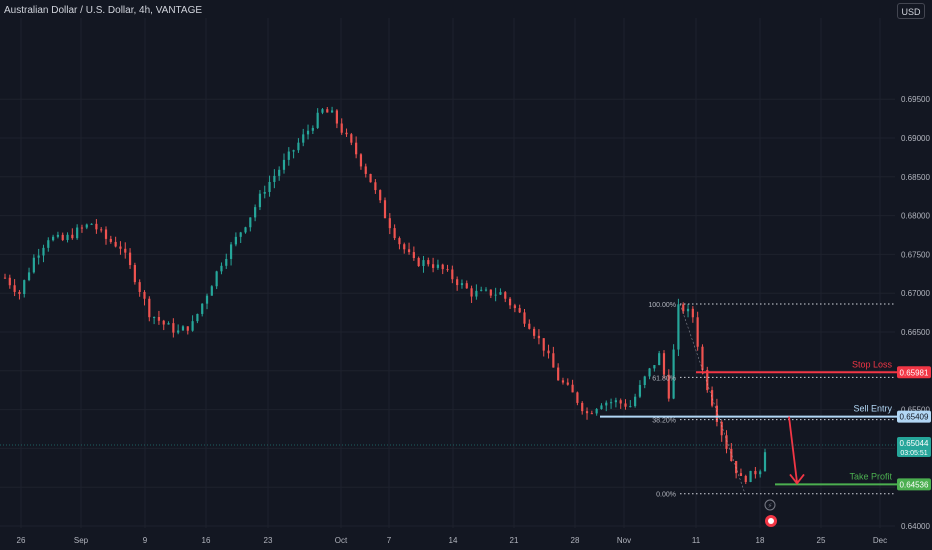 This screenshot has height=550, width=932. Describe the element at coordinates (913, 453) in the screenshot. I see `bar-countdown-label: 03:05:51` at that location.